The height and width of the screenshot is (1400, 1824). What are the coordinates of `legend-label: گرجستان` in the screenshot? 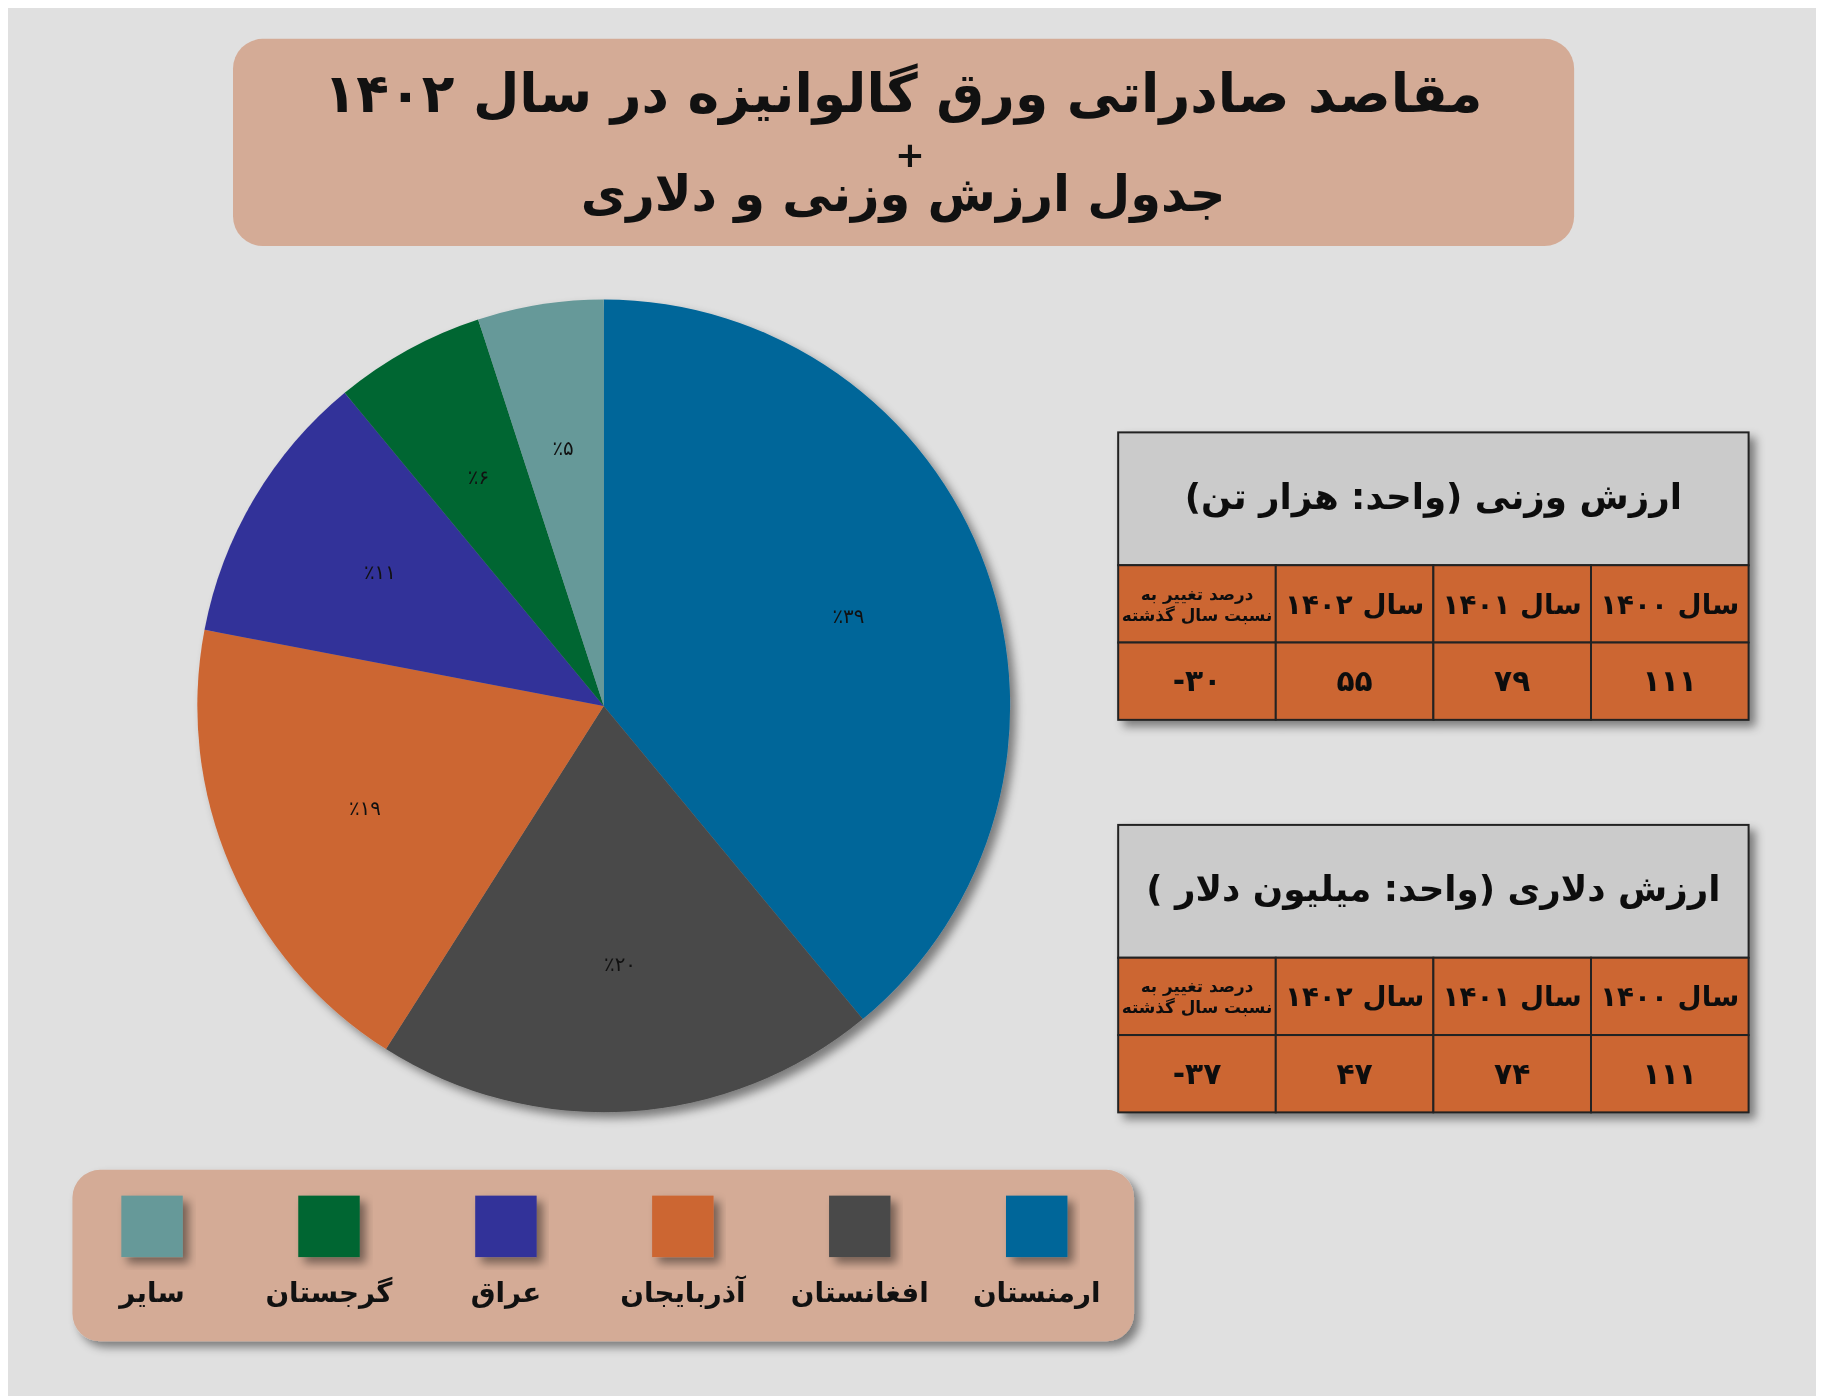 It's located at (329, 1292).